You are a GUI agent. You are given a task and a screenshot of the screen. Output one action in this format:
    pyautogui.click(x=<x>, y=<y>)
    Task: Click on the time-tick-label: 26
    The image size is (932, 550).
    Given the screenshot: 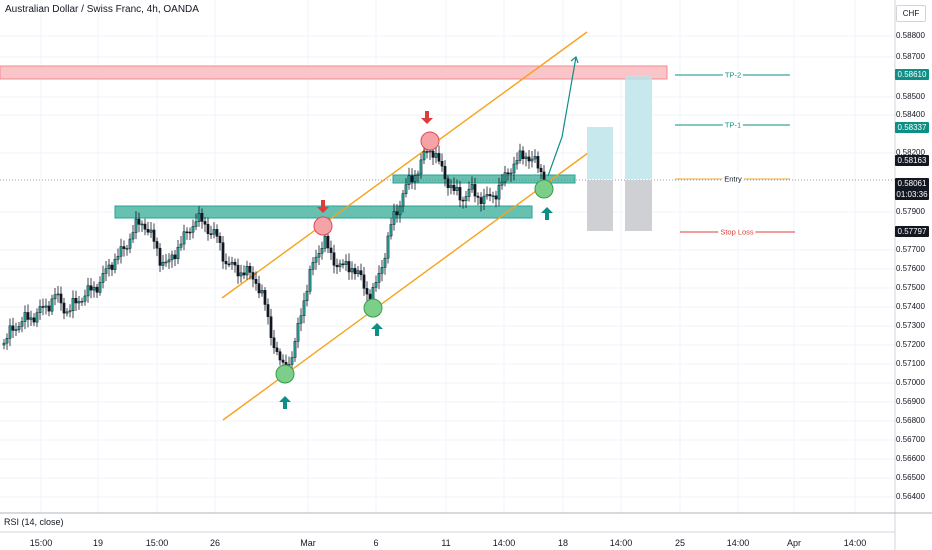 What is the action you would take?
    pyautogui.click(x=215, y=543)
    